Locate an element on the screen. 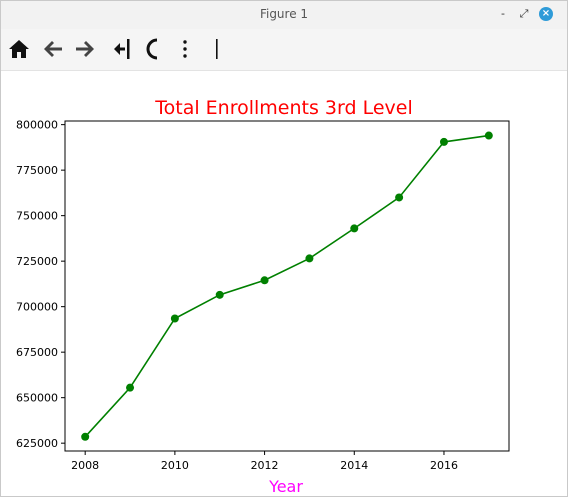  save-icon is located at coordinates (217, 49).